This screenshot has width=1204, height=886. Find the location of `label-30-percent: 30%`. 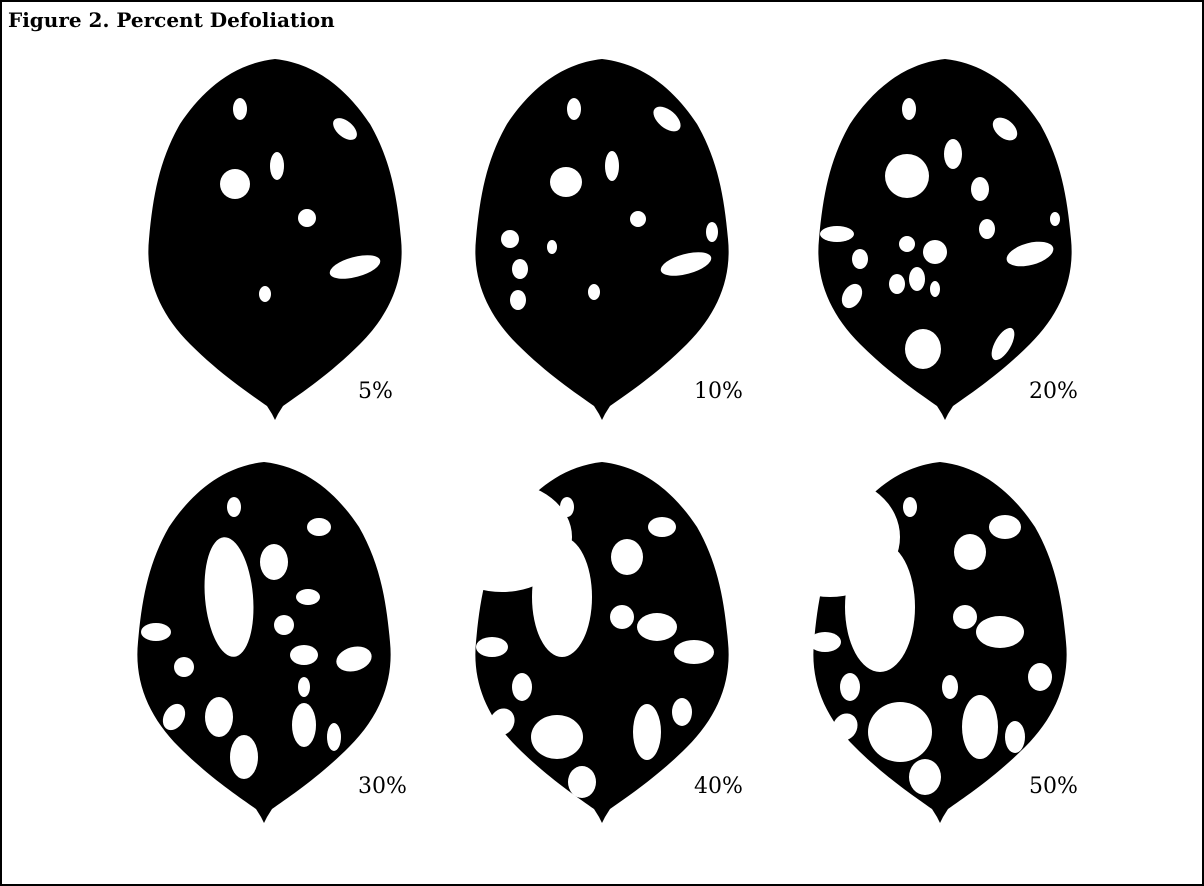

label-30-percent: 30% is located at coordinates (382, 786).